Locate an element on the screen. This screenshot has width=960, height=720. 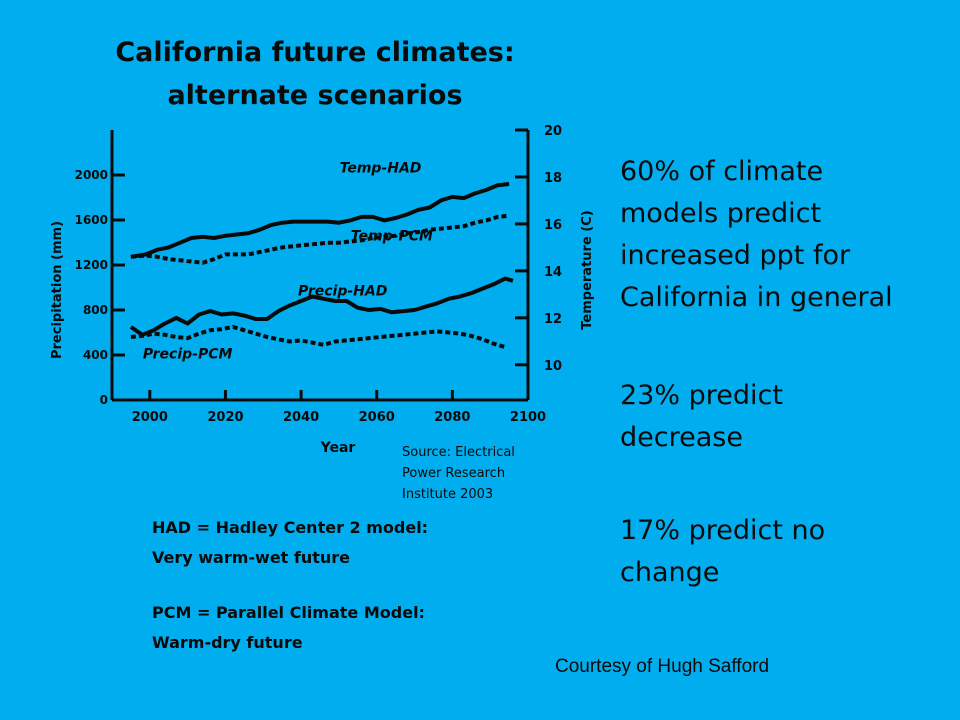
y-right-tick-label: 14 is located at coordinates (553, 272).